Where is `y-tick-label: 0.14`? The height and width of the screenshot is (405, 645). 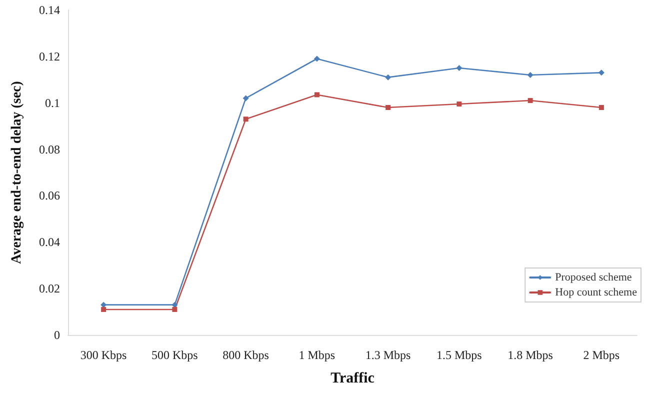
y-tick-label: 0.14 is located at coordinates (49, 10).